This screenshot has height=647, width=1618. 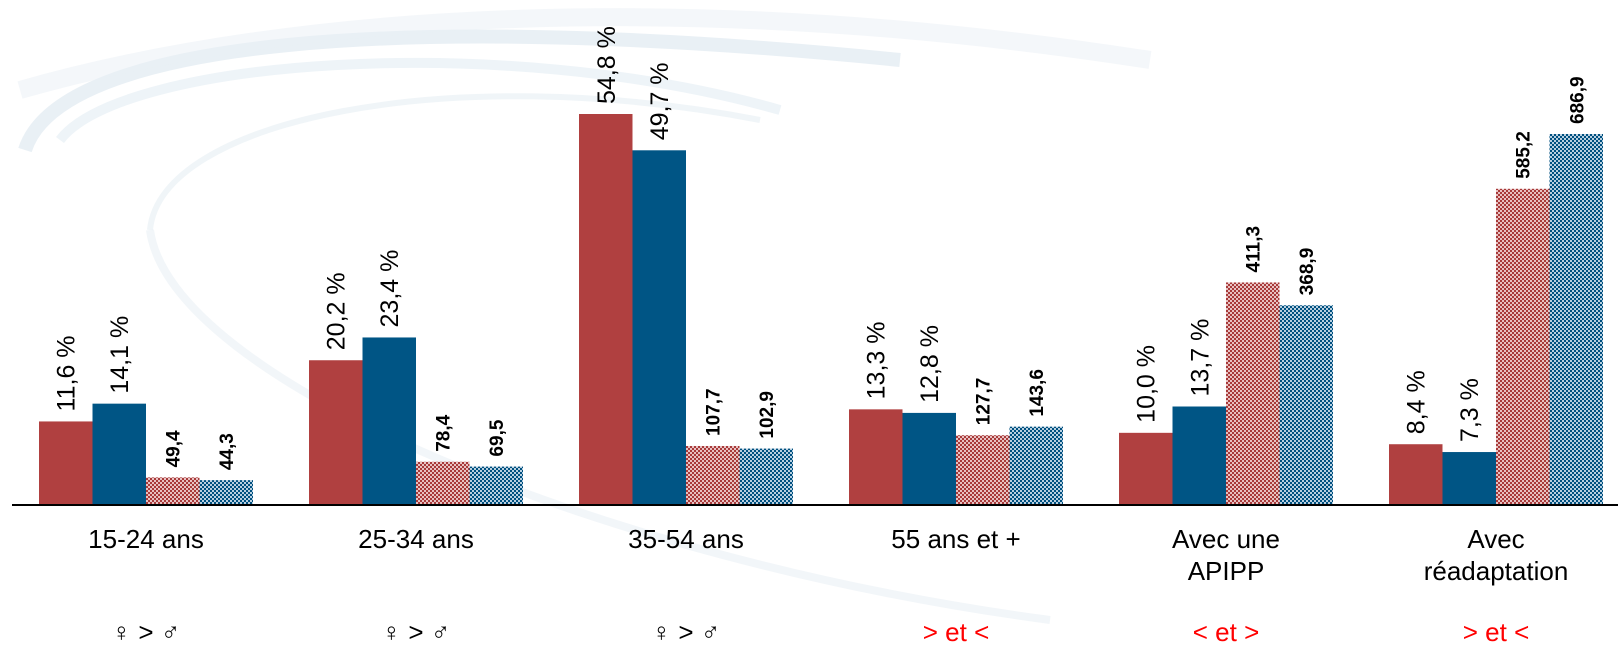 What do you see at coordinates (714, 412) in the screenshot?
I see `bar-label-3-3: 107,7` at bounding box center [714, 412].